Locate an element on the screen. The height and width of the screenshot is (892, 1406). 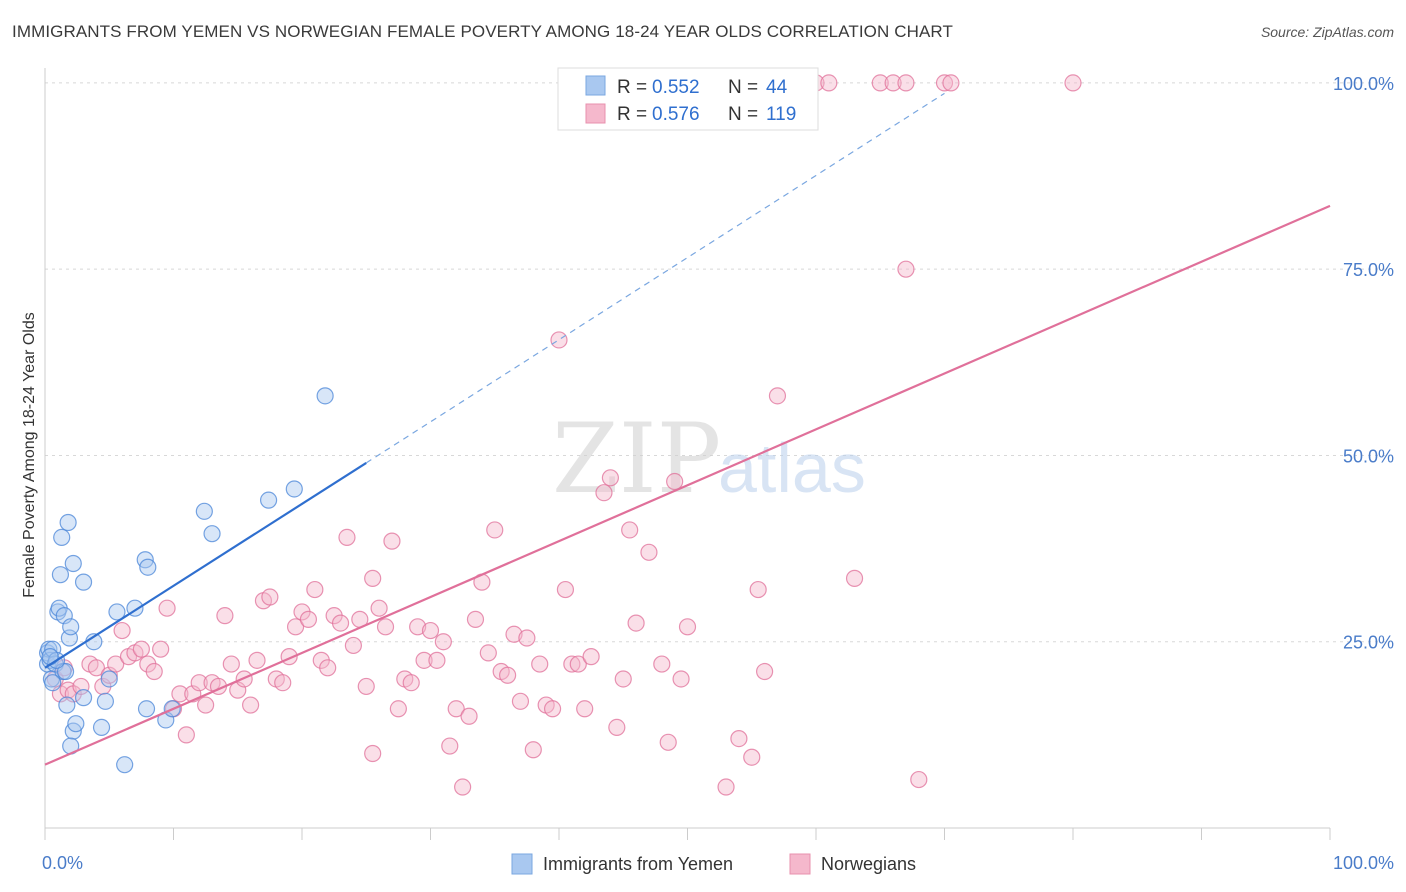
legend-n-label-yemen: N = is located at coordinates (743, 87).